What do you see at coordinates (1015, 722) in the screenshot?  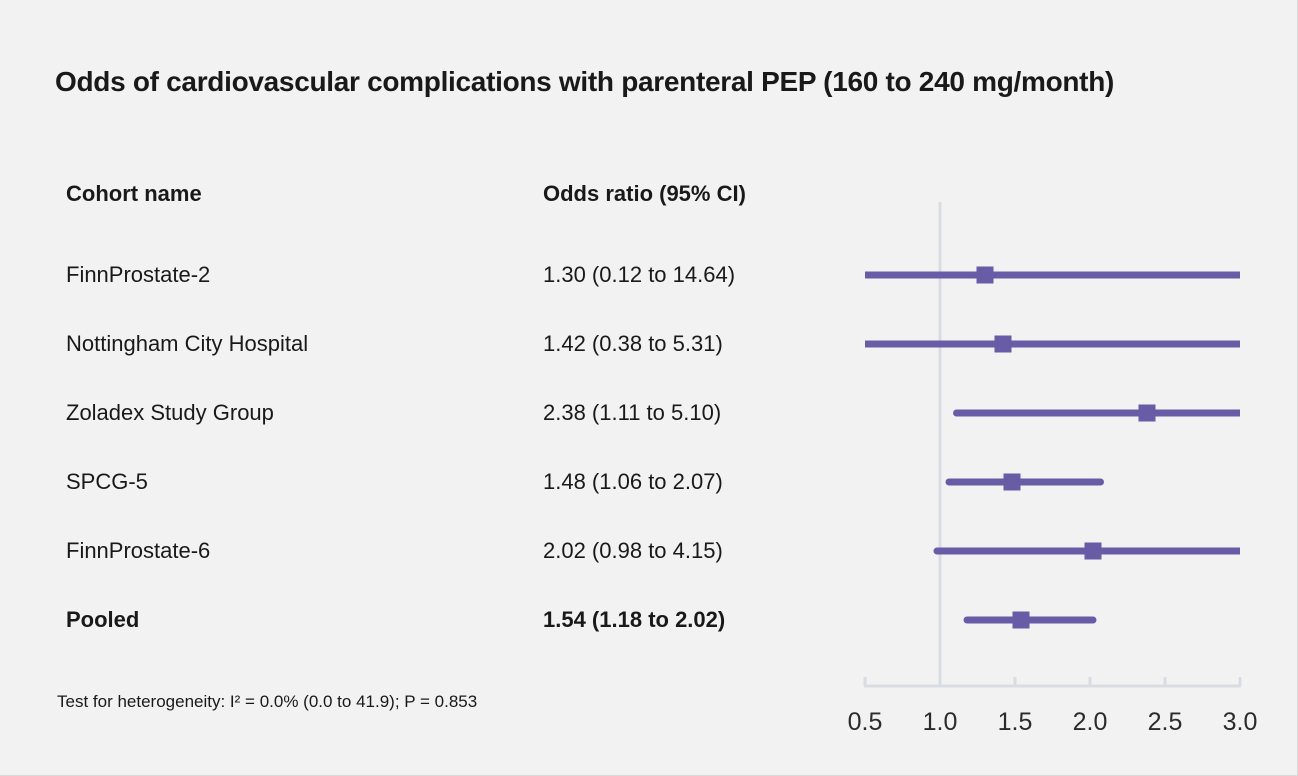 I see `x-axis-label: 1.5` at bounding box center [1015, 722].